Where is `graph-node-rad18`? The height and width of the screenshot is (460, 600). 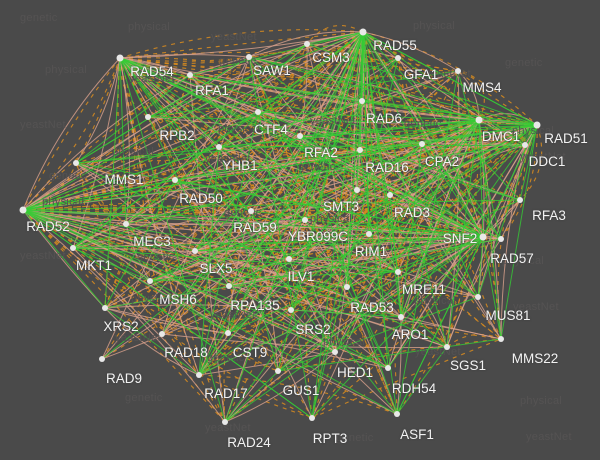
graph-node-rad18 is located at coordinates (162, 334).